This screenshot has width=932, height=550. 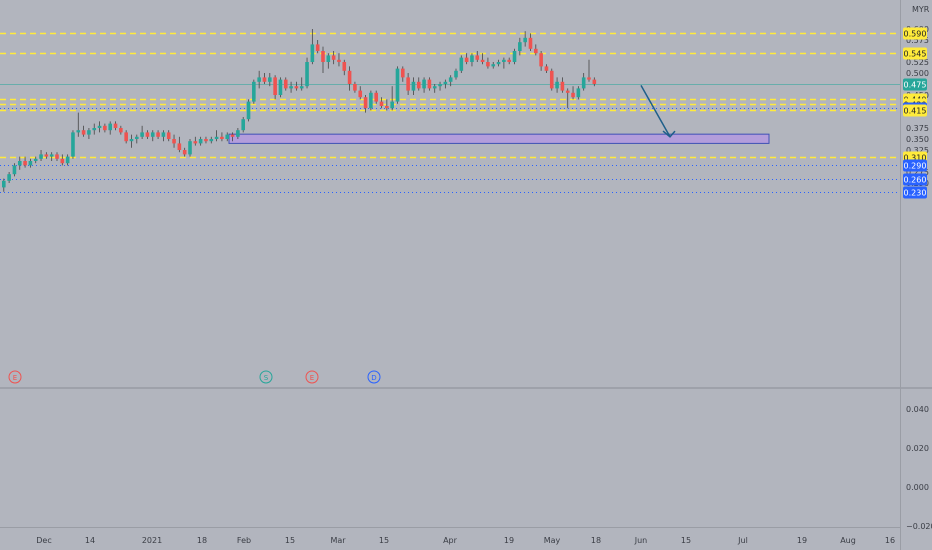 I want to click on price-tick-label: 0.275, so click(x=917, y=172).